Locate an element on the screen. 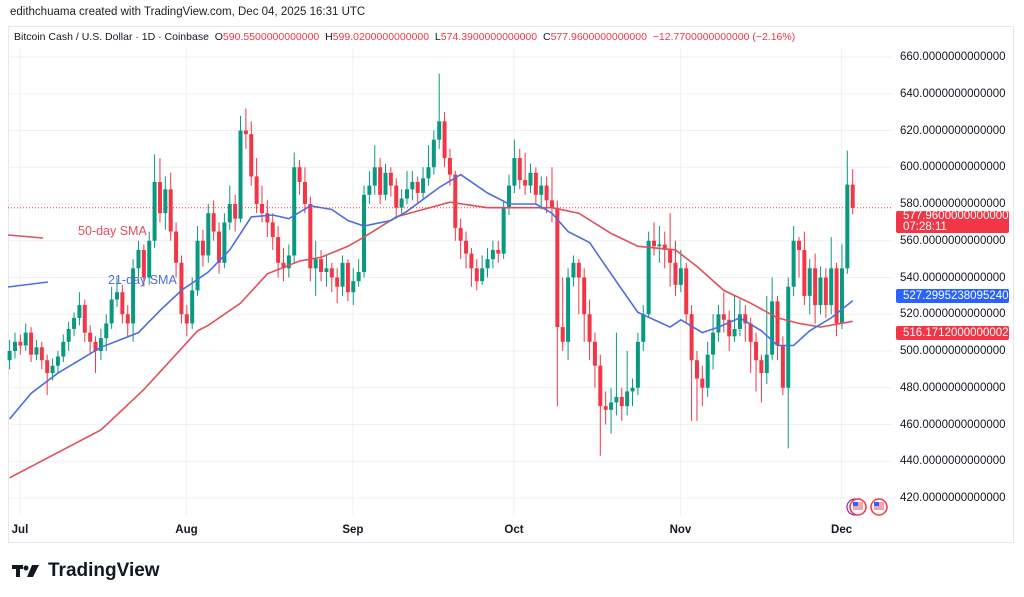  current-price-tag: 577.9600000000000 07:28:11 is located at coordinates (952, 221).